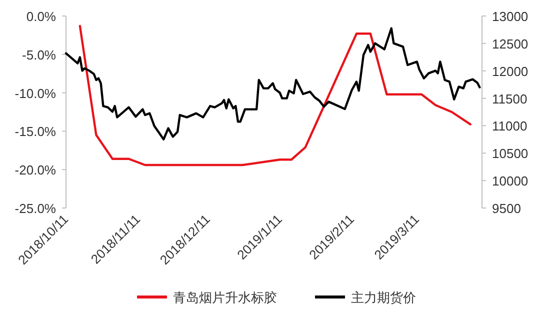 This screenshot has width=550, height=330. What do you see at coordinates (510, 16) in the screenshot?
I see `y2-tick-label: 13000` at bounding box center [510, 16].